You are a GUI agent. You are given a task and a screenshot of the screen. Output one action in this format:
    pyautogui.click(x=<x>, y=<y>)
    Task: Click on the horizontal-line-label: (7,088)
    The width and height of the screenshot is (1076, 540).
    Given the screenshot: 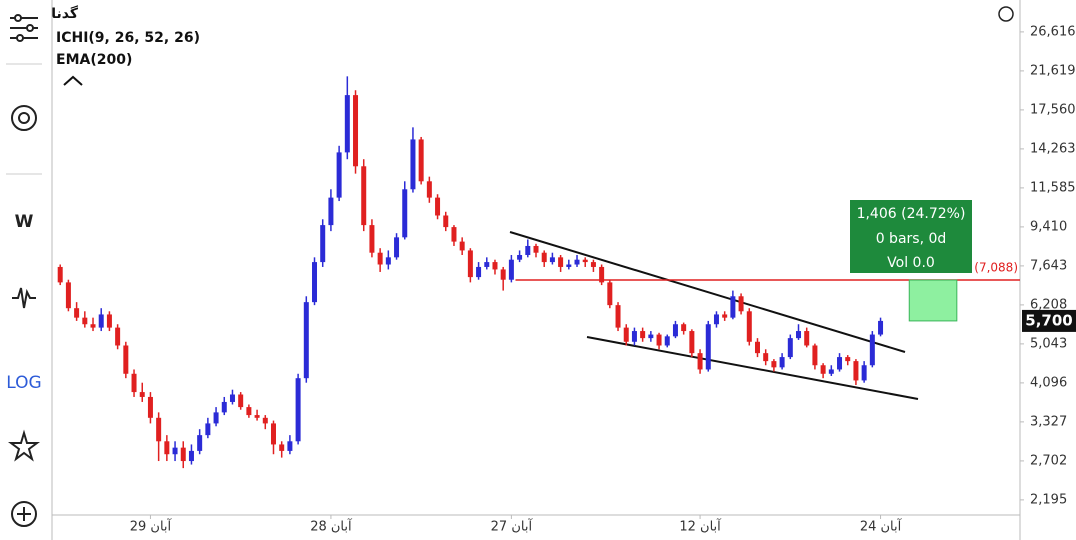 What is the action you would take?
    pyautogui.click(x=996, y=268)
    